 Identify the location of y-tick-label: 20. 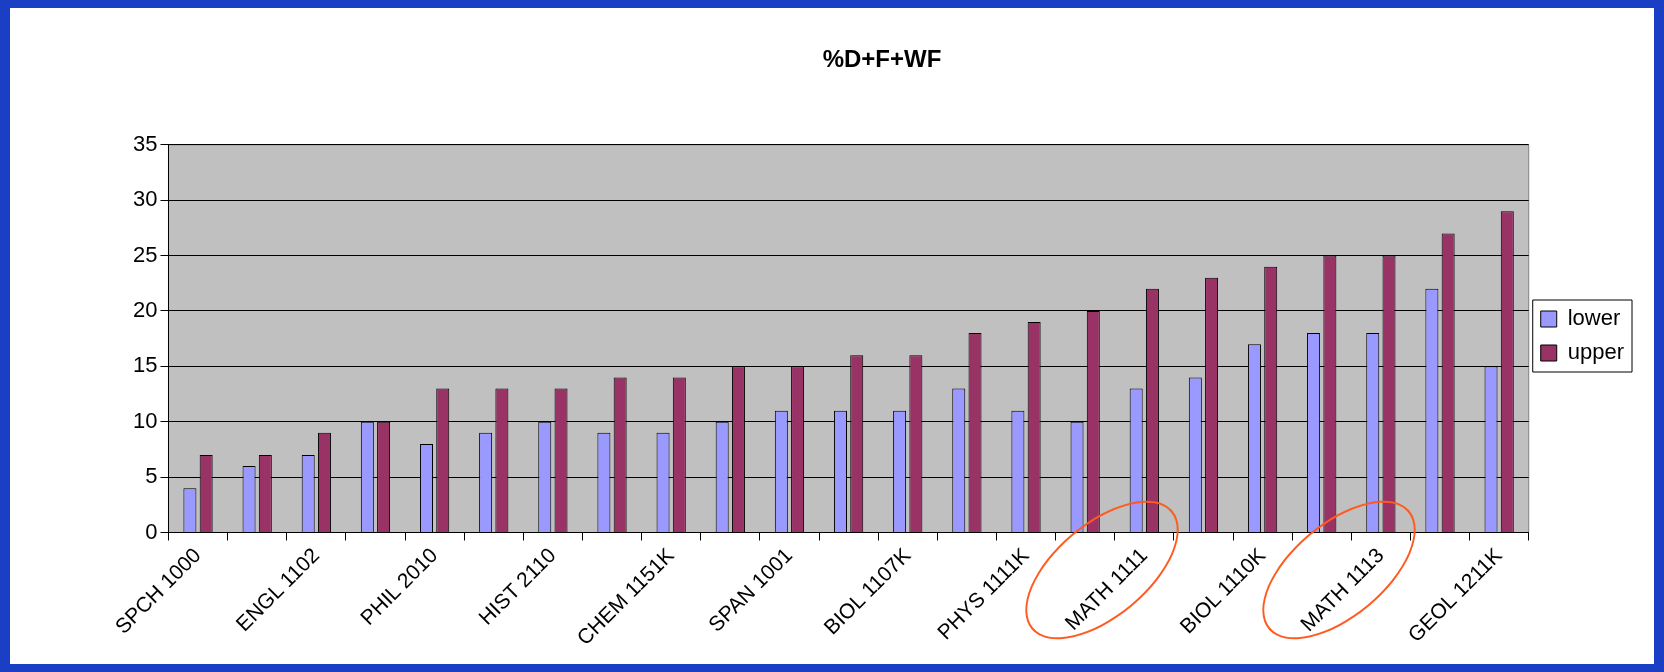
(145, 310).